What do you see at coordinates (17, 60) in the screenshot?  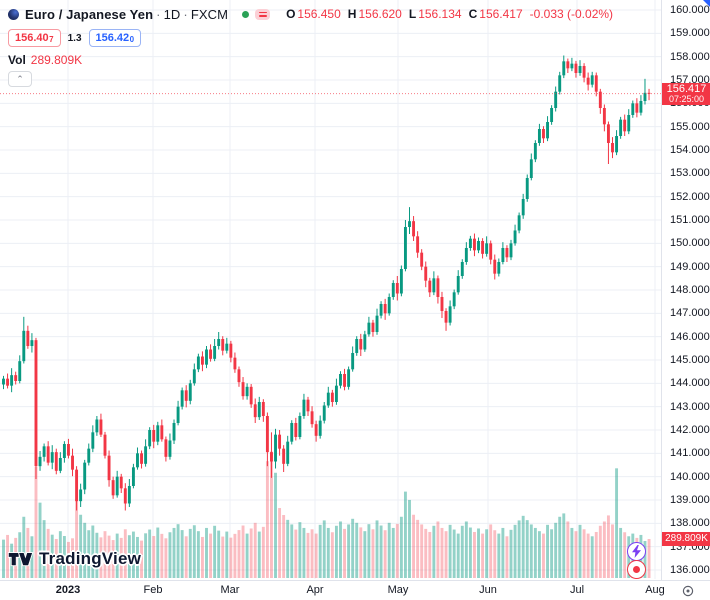 I see `vol-label: Vol` at bounding box center [17, 60].